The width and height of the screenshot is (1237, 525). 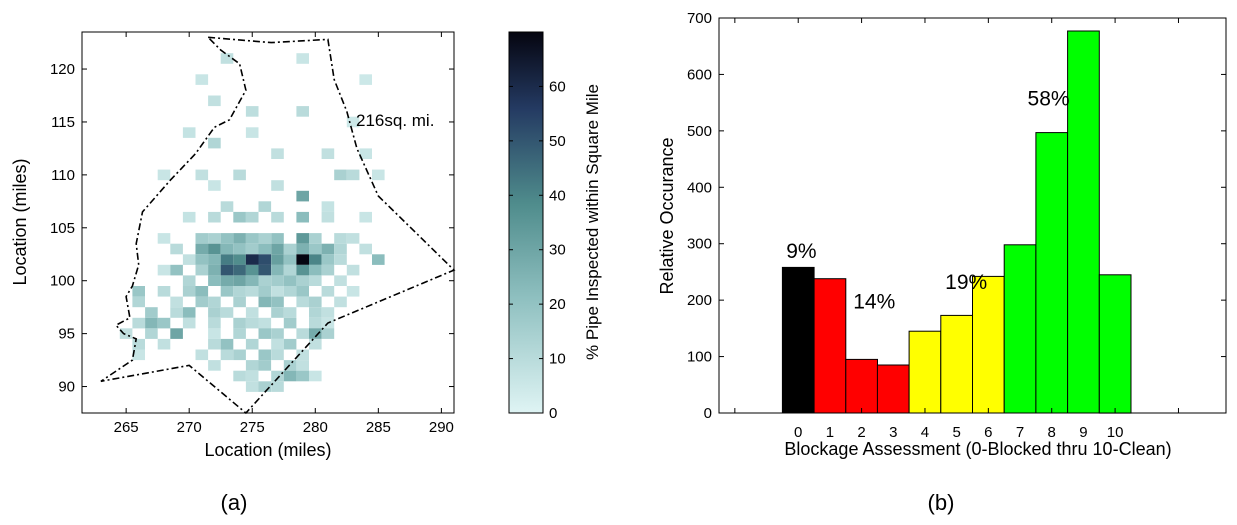 I want to click on bar-x-tick-label: 7, so click(x=1020, y=432).